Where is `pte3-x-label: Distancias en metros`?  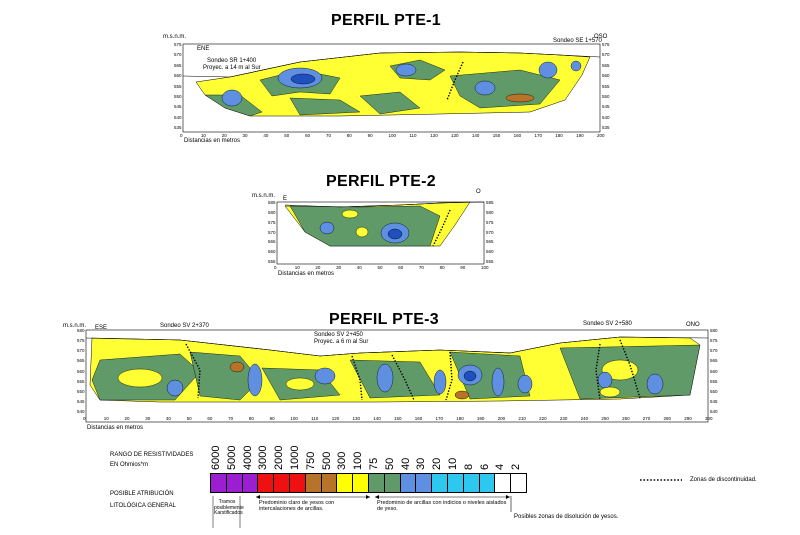 pte3-x-label: Distancias en metros is located at coordinates (115, 428).